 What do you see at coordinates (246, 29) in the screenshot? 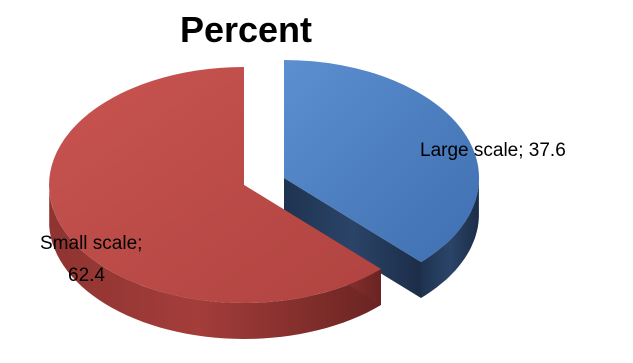
I see `chart-title: Percent` at bounding box center [246, 29].